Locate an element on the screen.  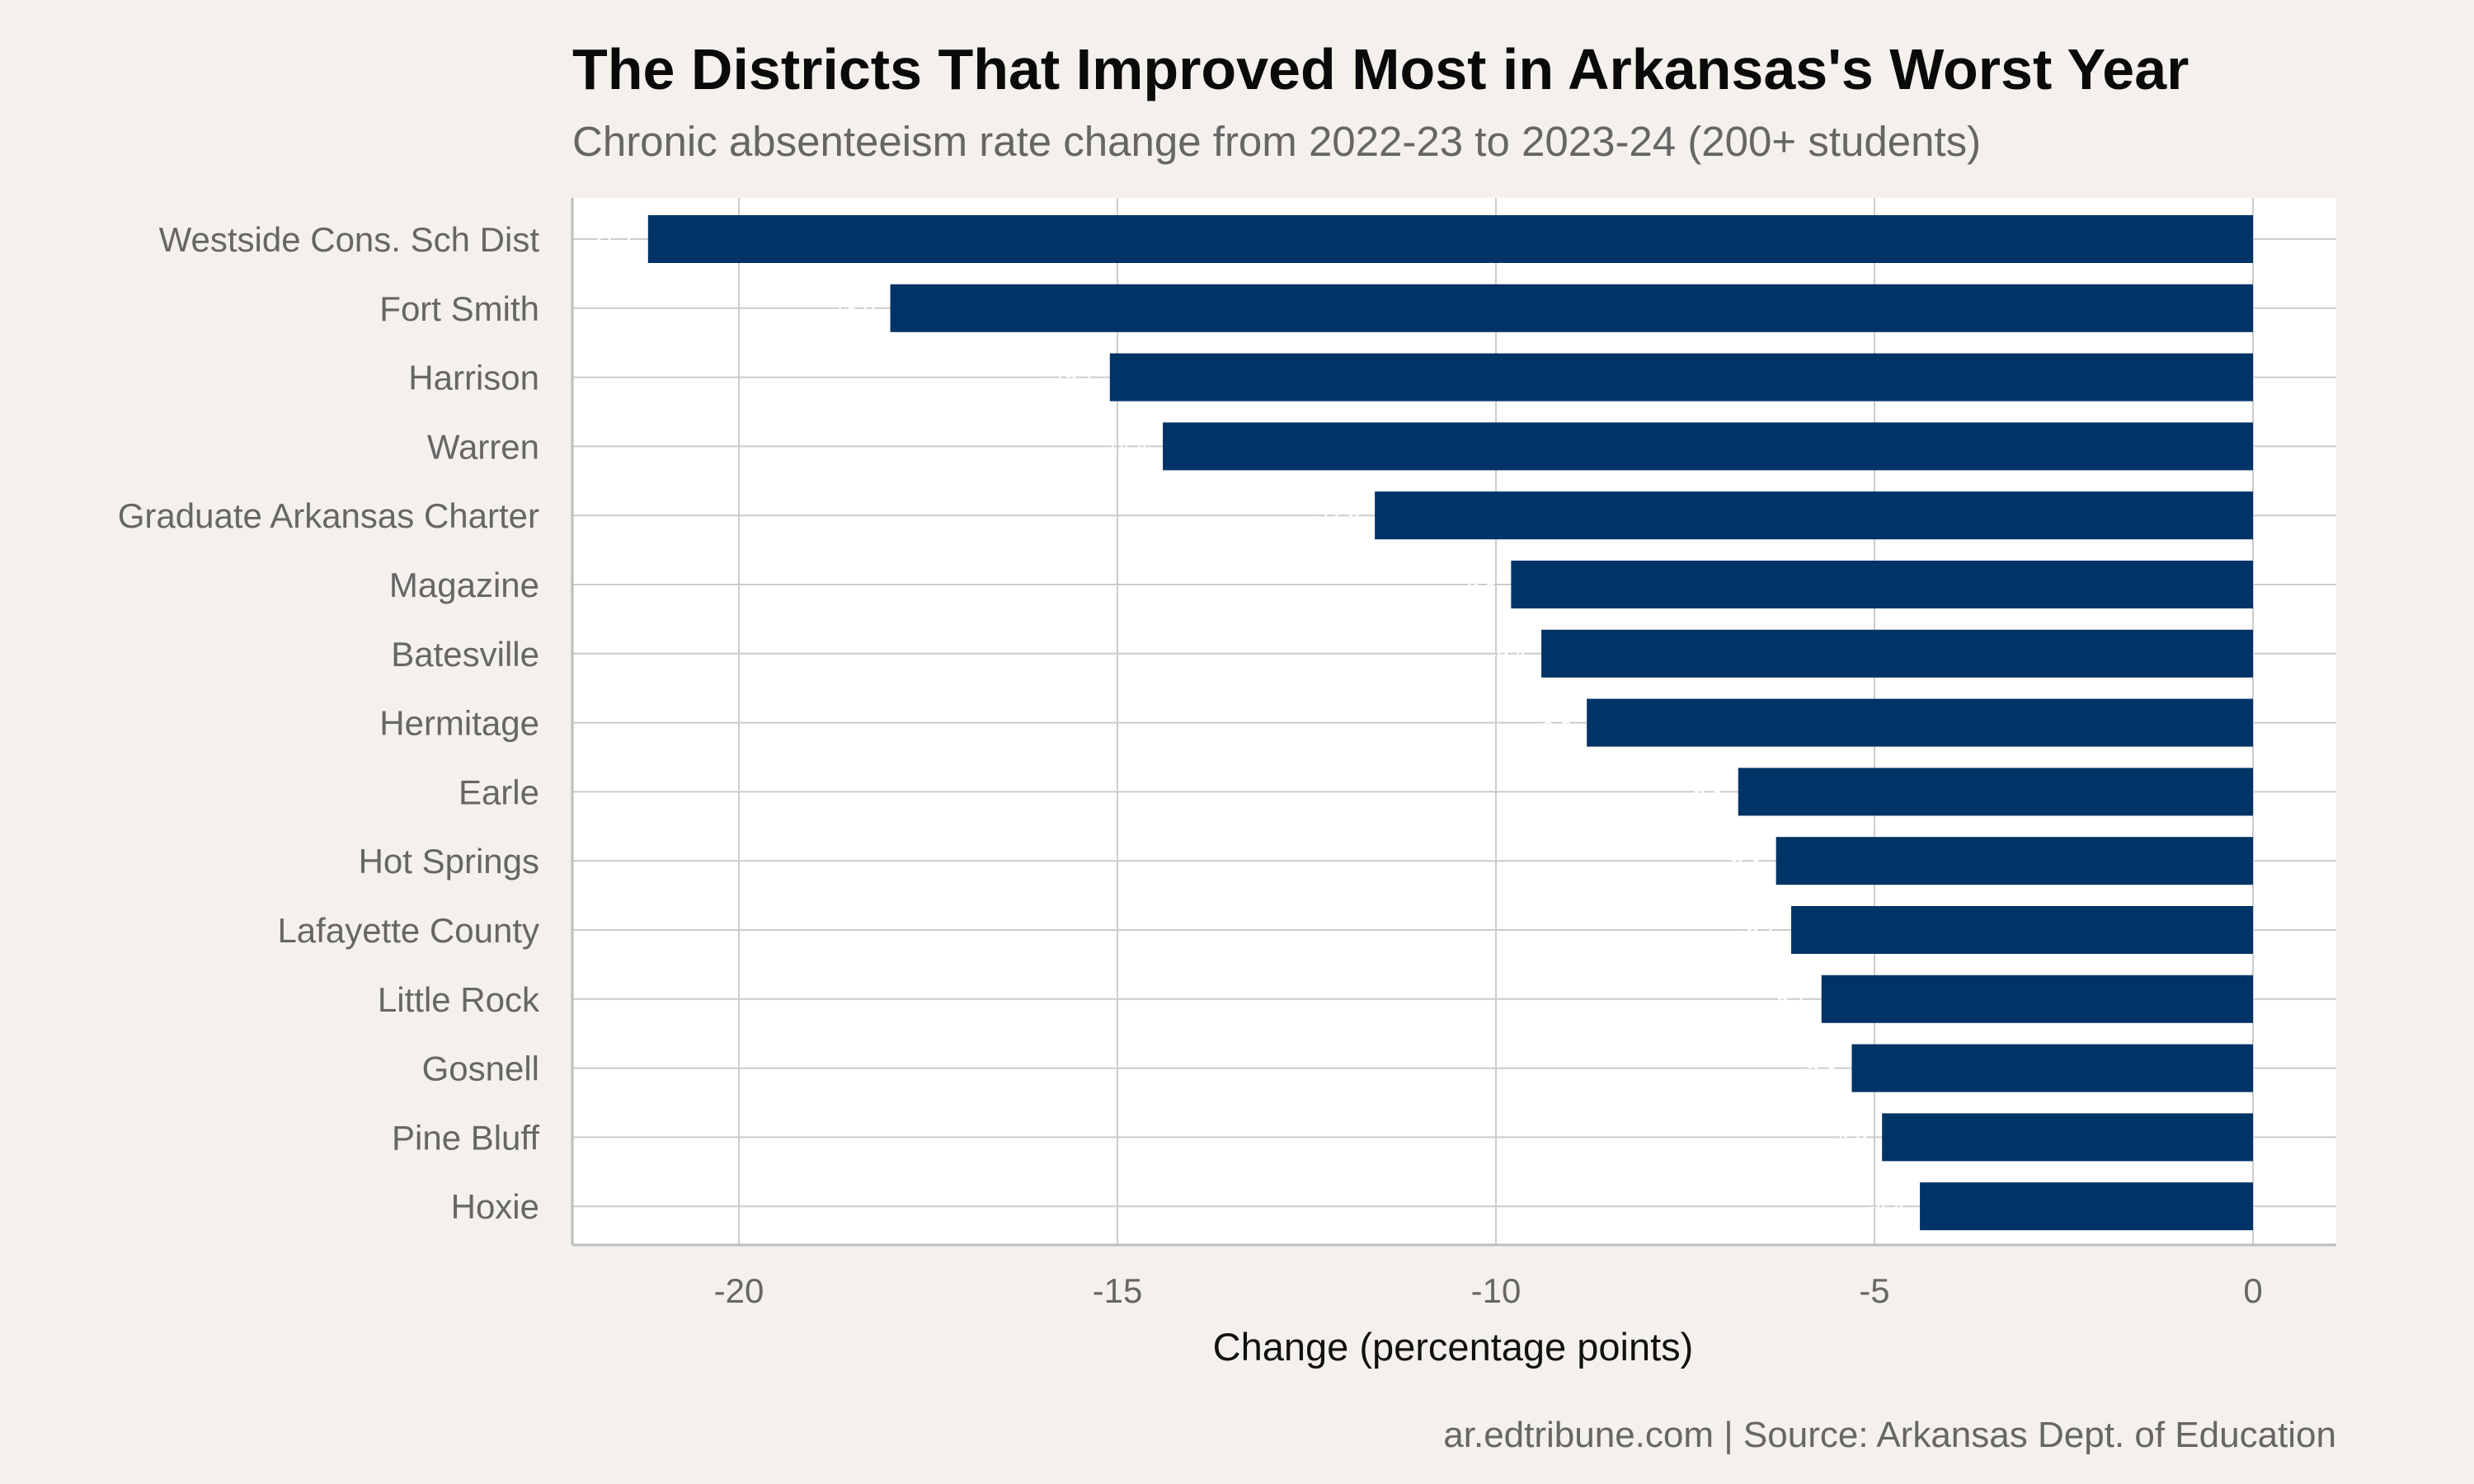
category-label: Hoxie is located at coordinates (495, 1206).